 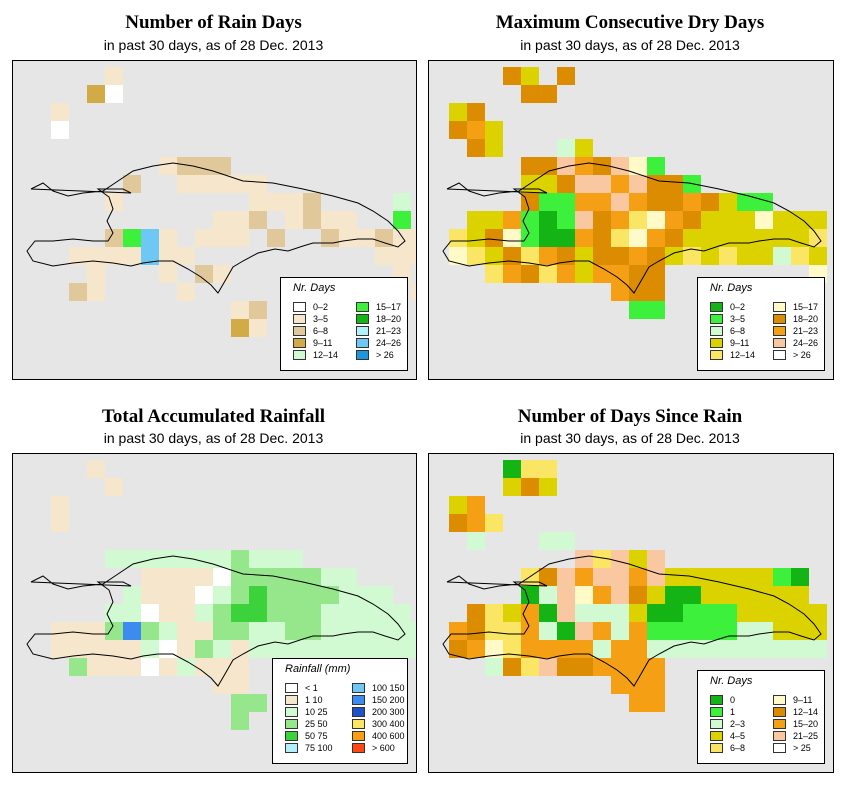 I want to click on legend-label: 3–5, so click(x=738, y=319).